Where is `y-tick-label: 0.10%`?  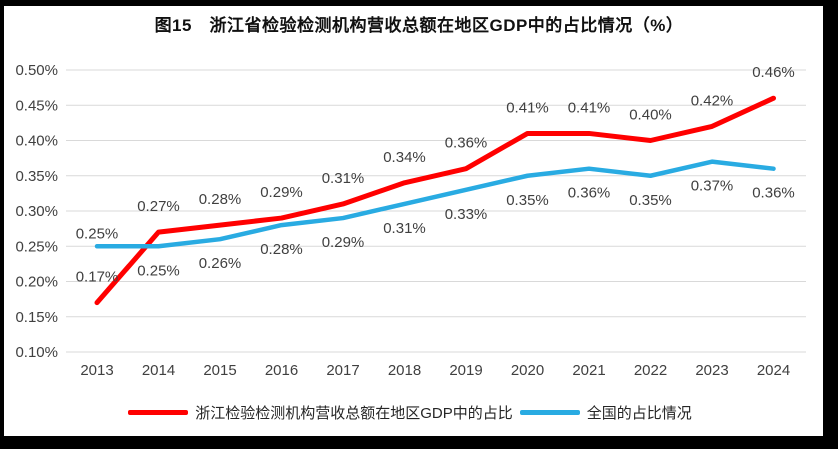
y-tick-label: 0.10% is located at coordinates (36, 352).